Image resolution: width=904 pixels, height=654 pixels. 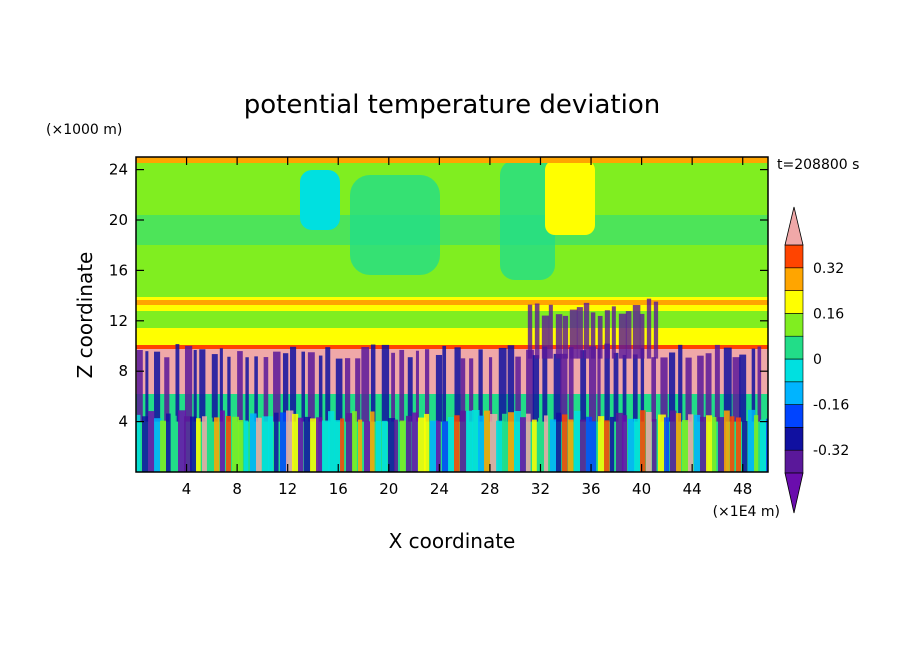 What do you see at coordinates (794, 493) in the screenshot?
I see `colorbar-extend-min` at bounding box center [794, 493].